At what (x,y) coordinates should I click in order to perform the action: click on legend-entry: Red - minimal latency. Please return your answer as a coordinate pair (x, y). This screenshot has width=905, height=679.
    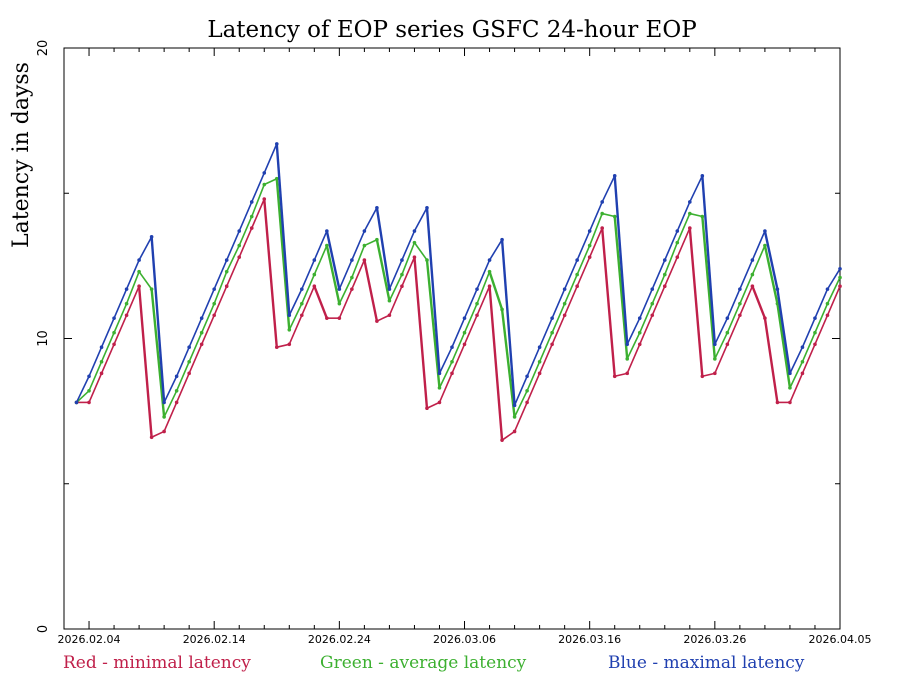
    Looking at the image, I should click on (157, 663).